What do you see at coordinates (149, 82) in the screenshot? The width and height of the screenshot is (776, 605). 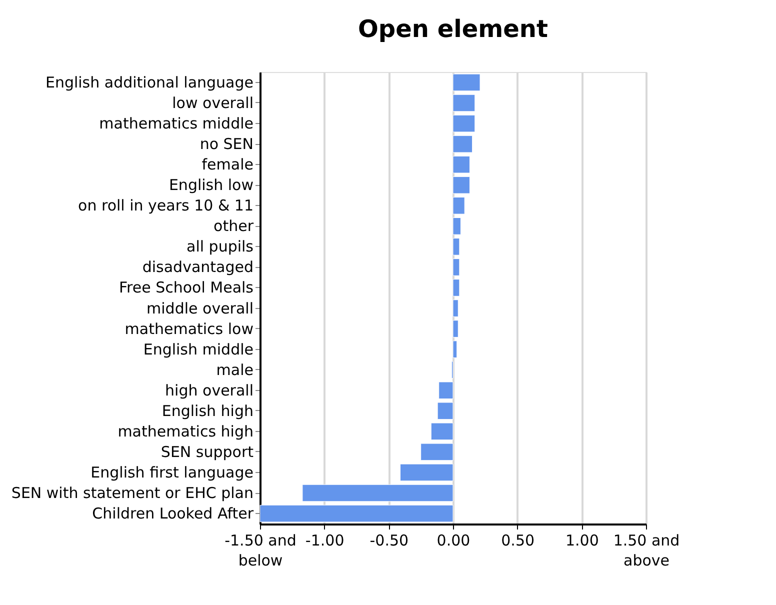 I see `y-tick-label: English additional language` at bounding box center [149, 82].